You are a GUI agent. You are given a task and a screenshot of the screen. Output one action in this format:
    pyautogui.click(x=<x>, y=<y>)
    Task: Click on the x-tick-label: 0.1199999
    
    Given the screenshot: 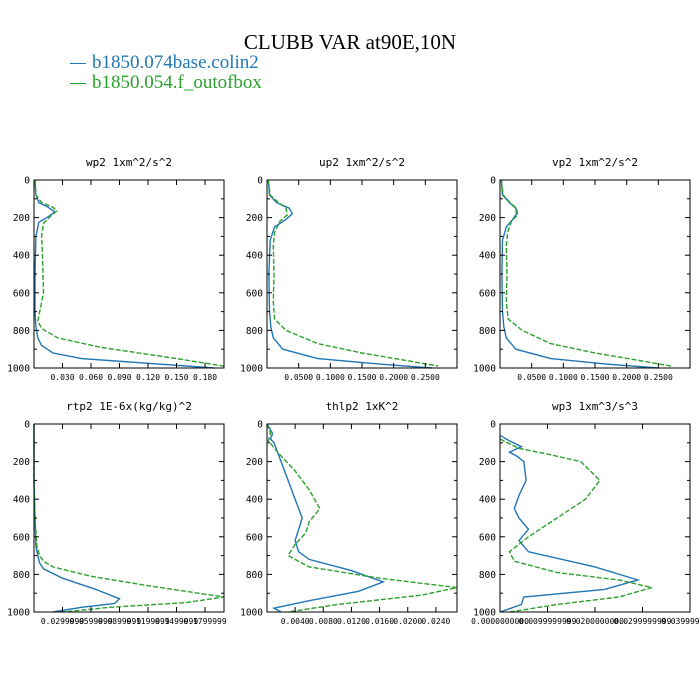 What is the action you would take?
    pyautogui.click(x=148, y=621)
    